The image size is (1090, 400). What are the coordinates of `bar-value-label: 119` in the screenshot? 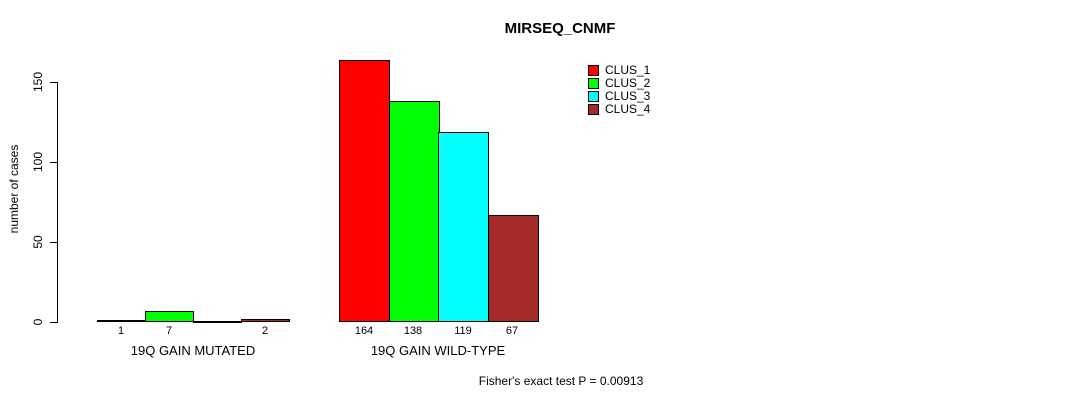 It's located at (463, 331).